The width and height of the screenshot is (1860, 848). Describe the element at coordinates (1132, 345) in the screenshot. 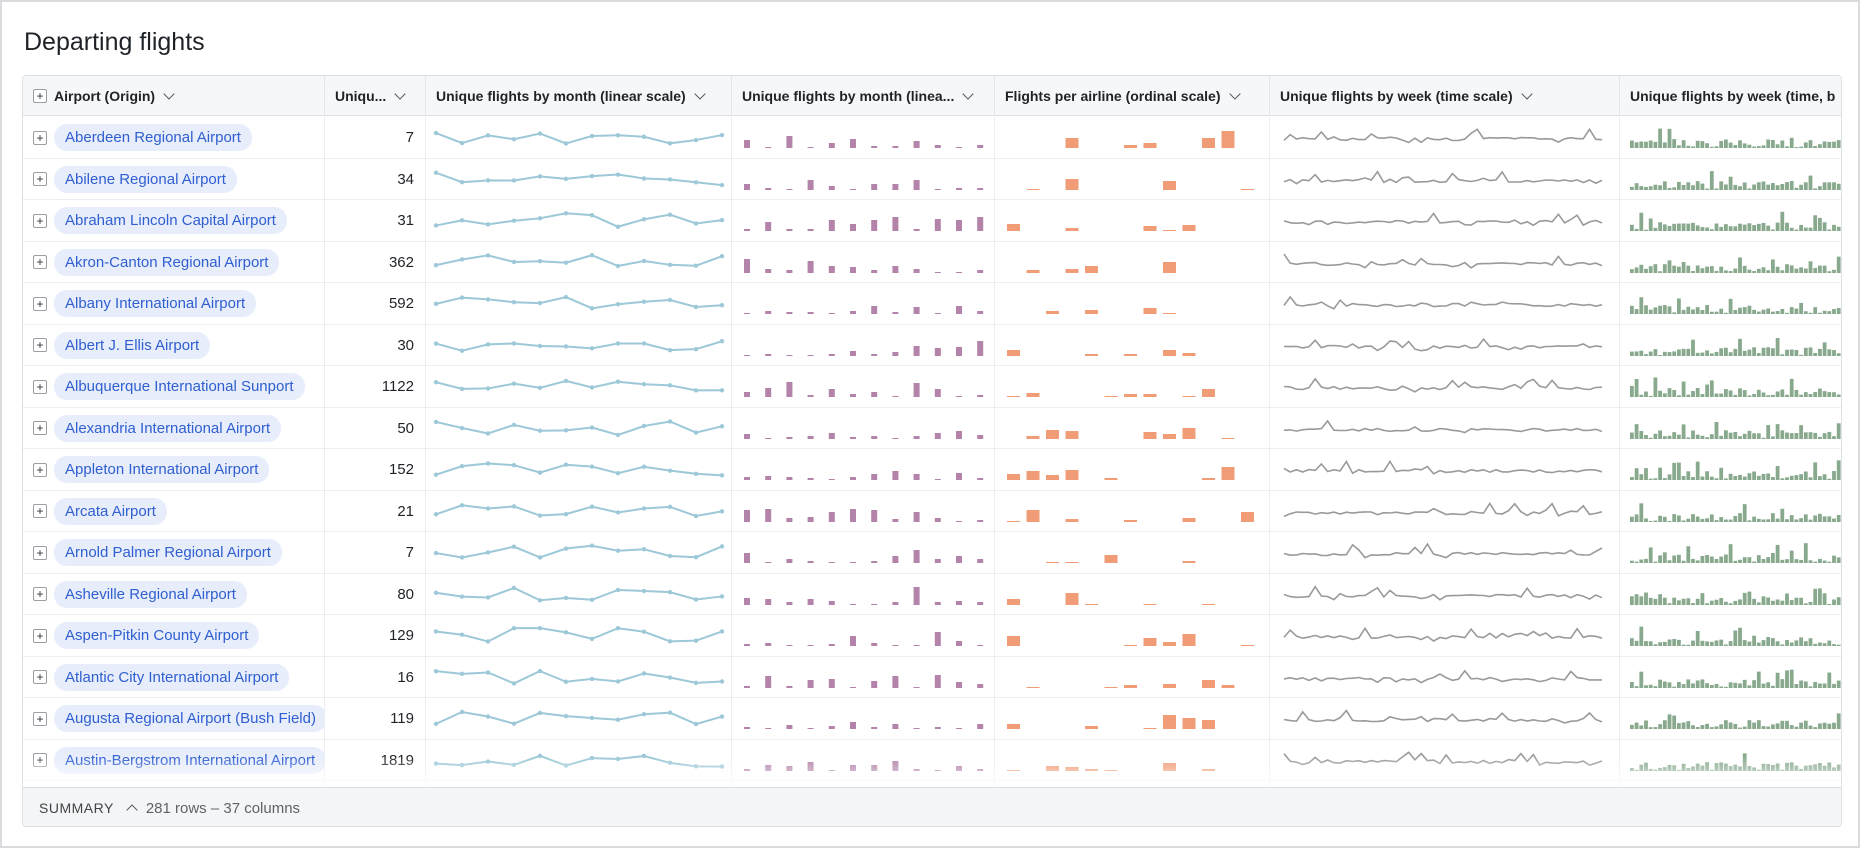

I see `airline-bar-sparkline-cell` at that location.